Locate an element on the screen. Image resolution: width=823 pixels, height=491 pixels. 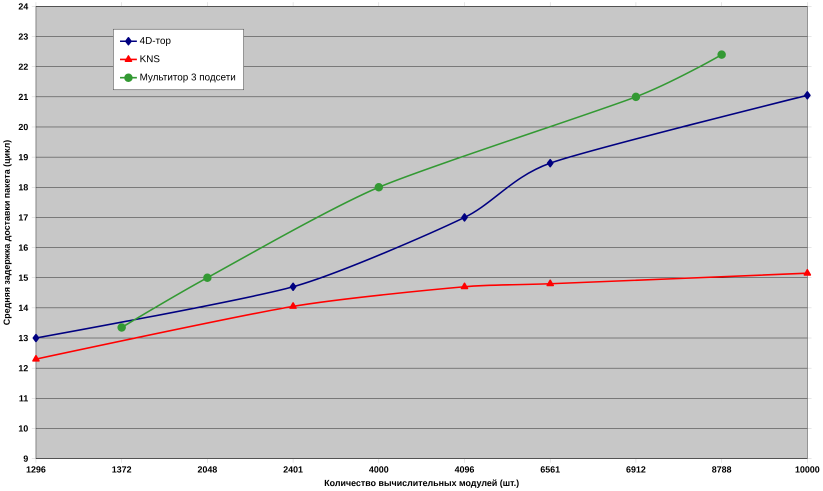
y-tick-label: 17 is located at coordinates (23, 217).